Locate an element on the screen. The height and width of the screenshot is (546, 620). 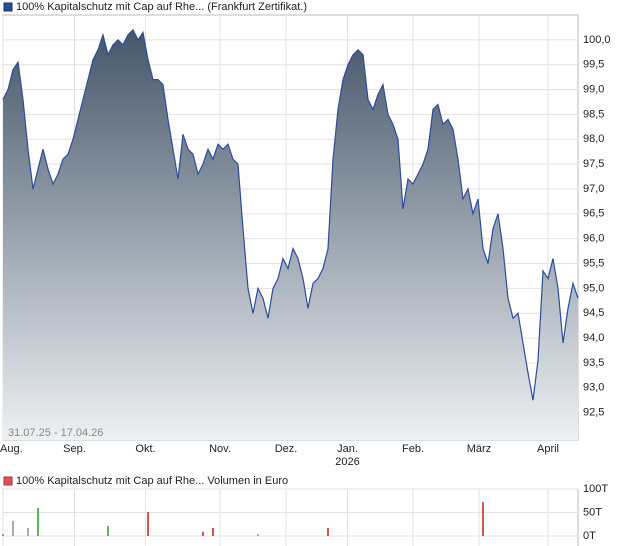
y-tick-label: 97,5 is located at coordinates (593, 164).